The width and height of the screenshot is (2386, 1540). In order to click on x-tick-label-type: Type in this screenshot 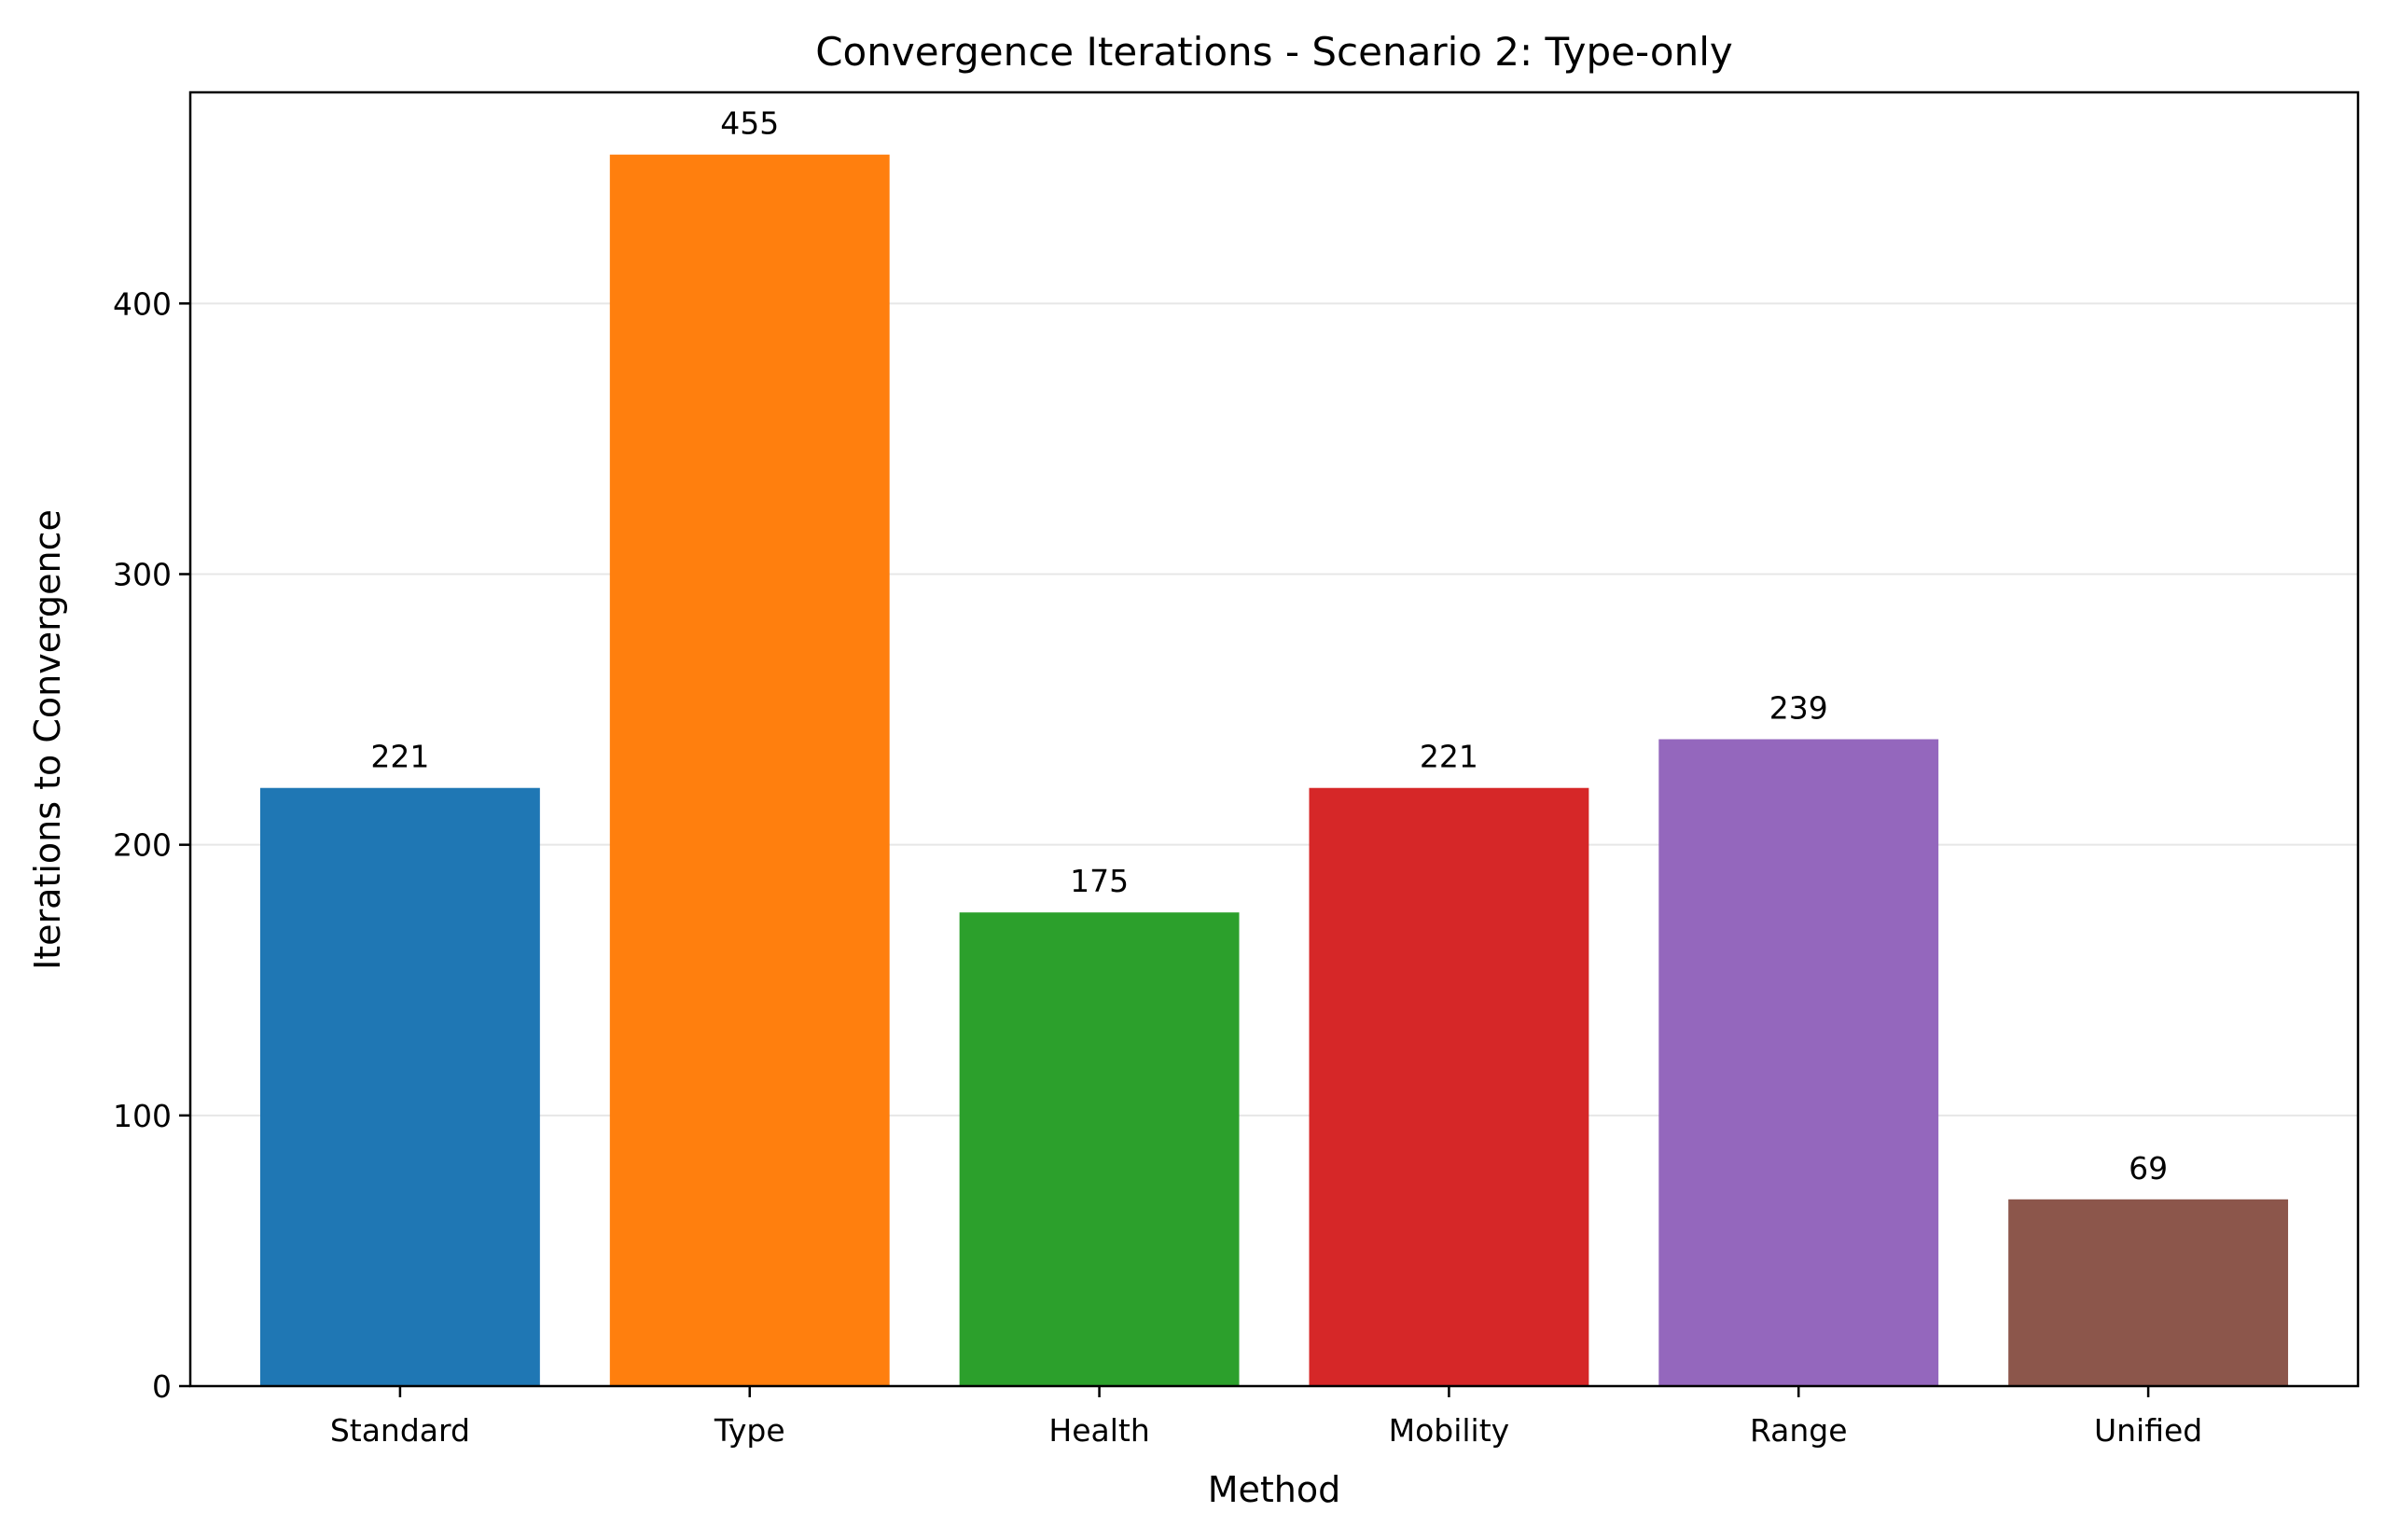, I will do `click(749, 1430)`.